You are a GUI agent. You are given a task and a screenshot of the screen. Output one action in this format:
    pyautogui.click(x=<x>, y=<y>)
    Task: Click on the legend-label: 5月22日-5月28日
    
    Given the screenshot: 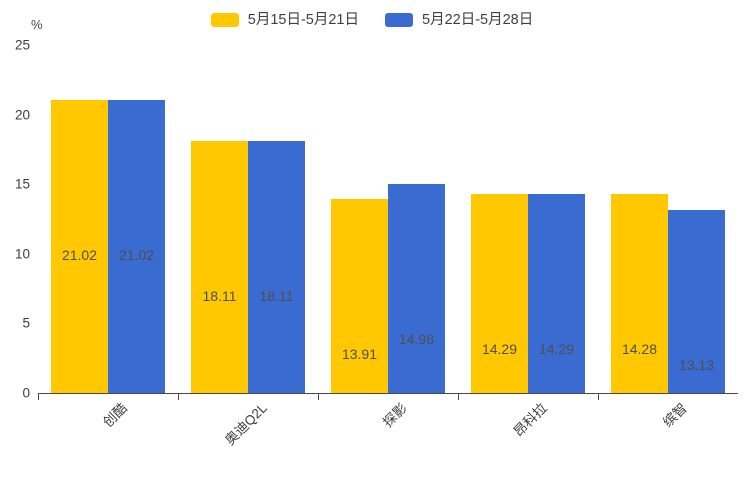 What is the action you would take?
    pyautogui.click(x=478, y=19)
    